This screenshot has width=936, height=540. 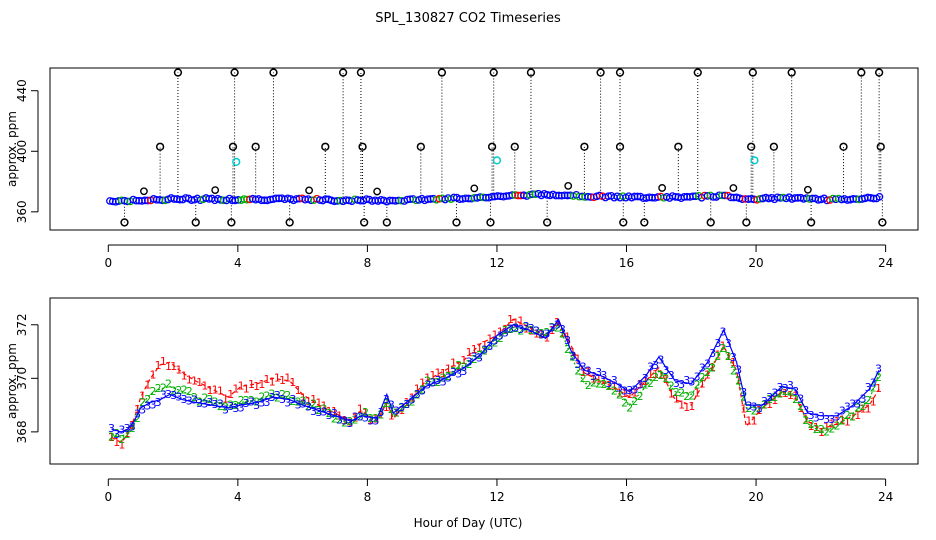 What do you see at coordinates (22, 378) in the screenshot?
I see `bottom-y-tick-label: 370` at bounding box center [22, 378].